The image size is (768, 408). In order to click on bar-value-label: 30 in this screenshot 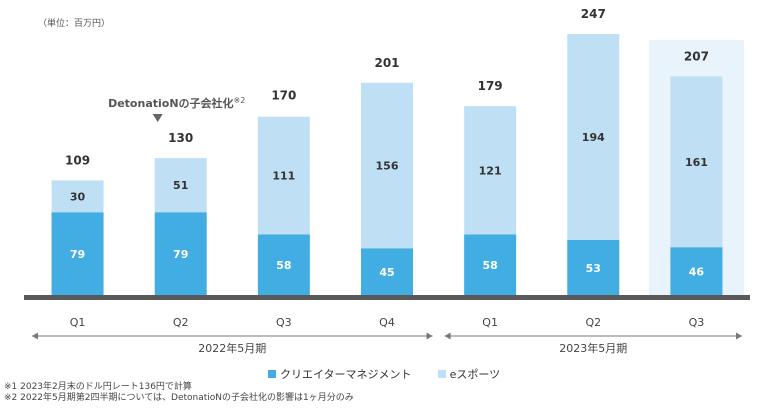, I will do `click(78, 196)`.